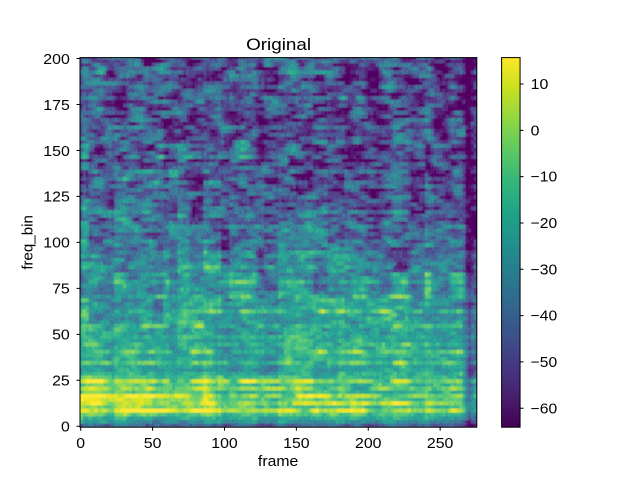 The width and height of the screenshot is (640, 480). I want to click on svg-text: −30, so click(544, 270).